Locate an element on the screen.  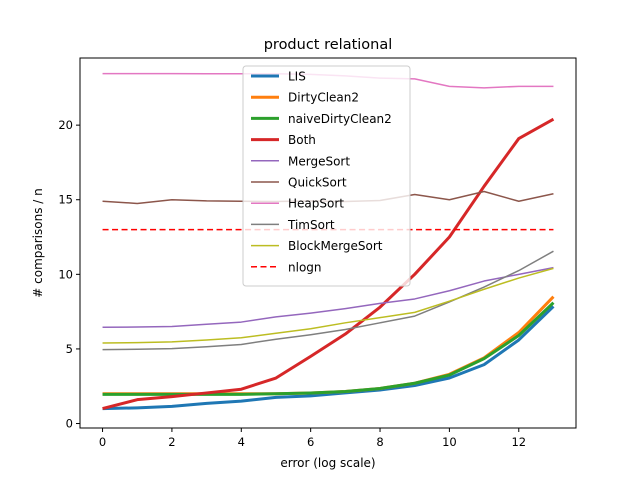
y-tick-label: 5 is located at coordinates (69, 349).